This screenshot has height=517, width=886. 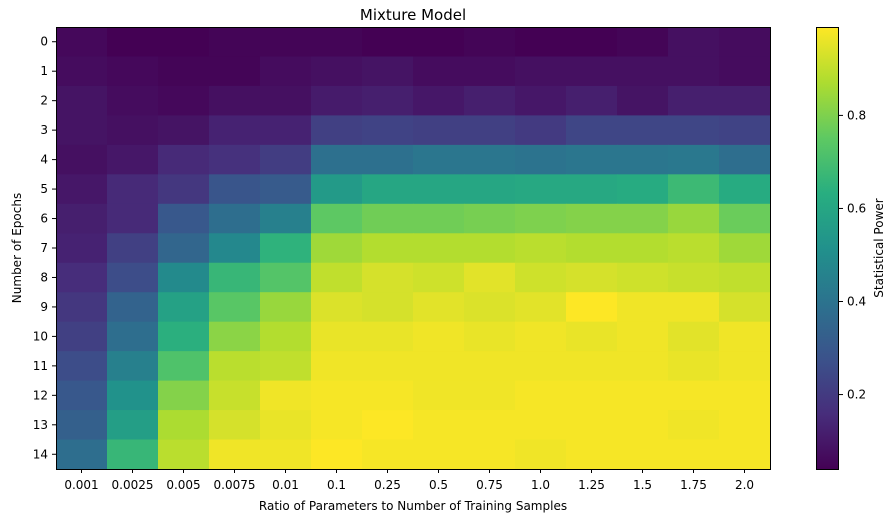 What do you see at coordinates (81, 485) in the screenshot?
I see `x-tick-label: 0.001` at bounding box center [81, 485].